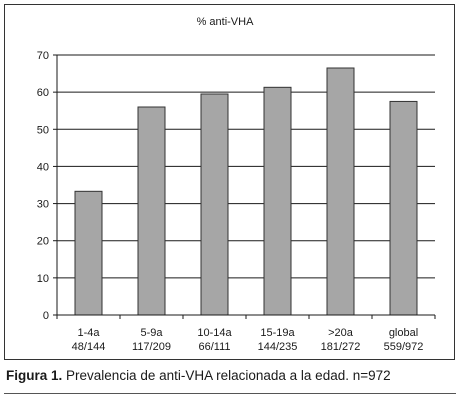  Describe the element at coordinates (404, 347) in the screenshot. I see `x-sublabel-6: 559/972` at that location.